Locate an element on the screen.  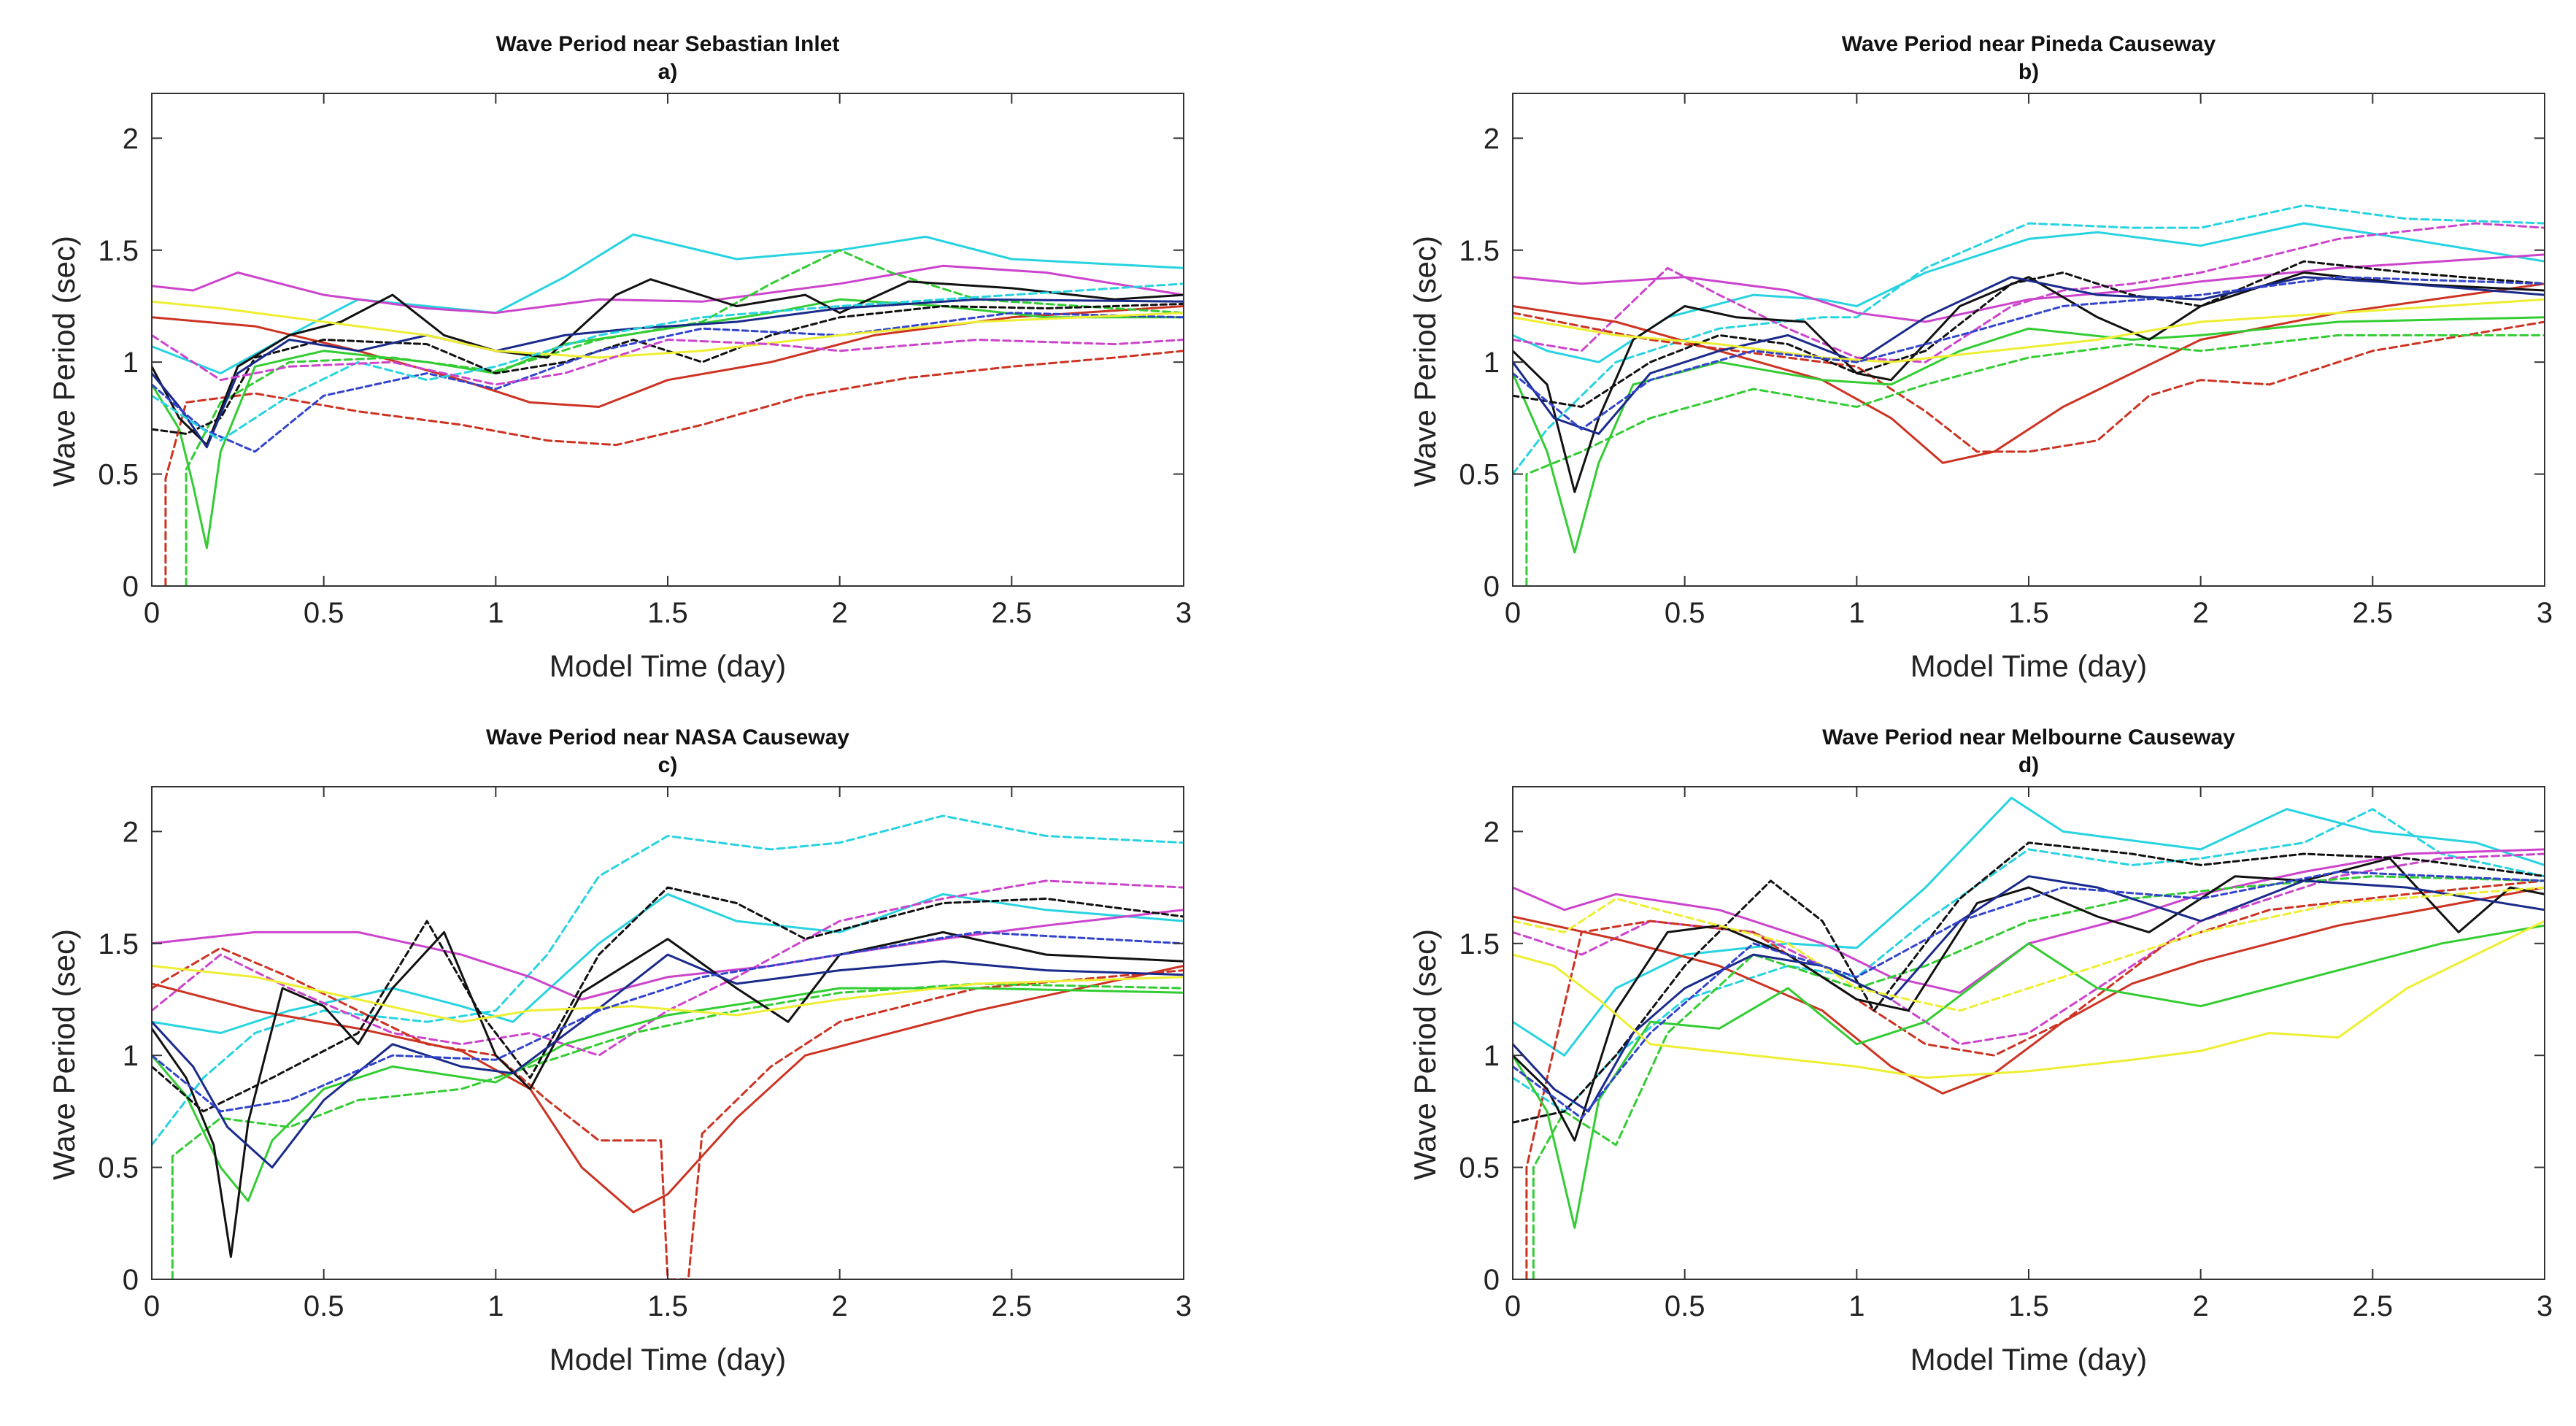
panel-subtitle: a) is located at coordinates (668, 72).